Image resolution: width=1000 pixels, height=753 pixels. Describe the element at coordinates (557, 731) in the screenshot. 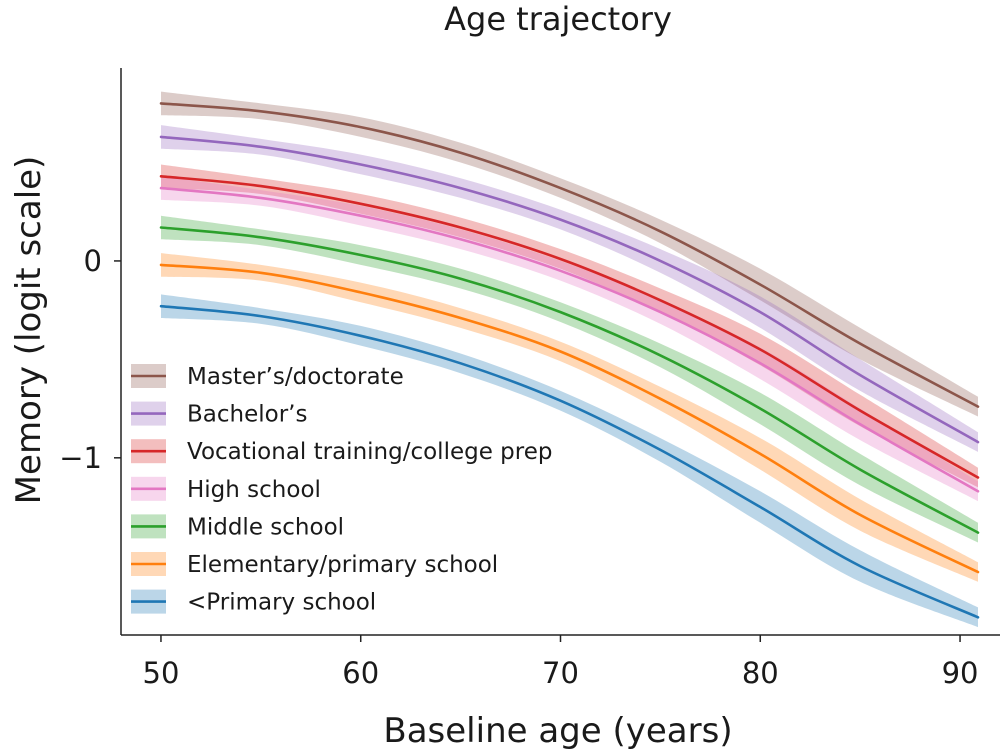

I see `x-axis-title: Baseline age (years)` at that location.